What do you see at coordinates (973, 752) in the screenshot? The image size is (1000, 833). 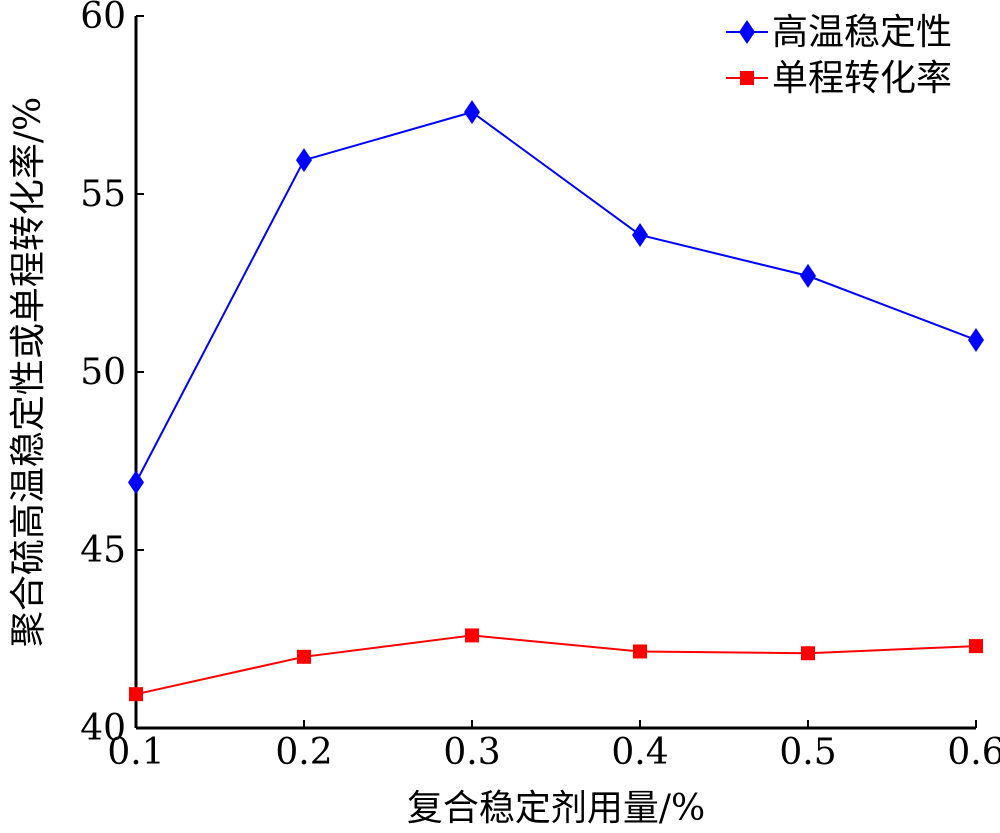 I see `x-tick-label: 0.6` at bounding box center [973, 752].